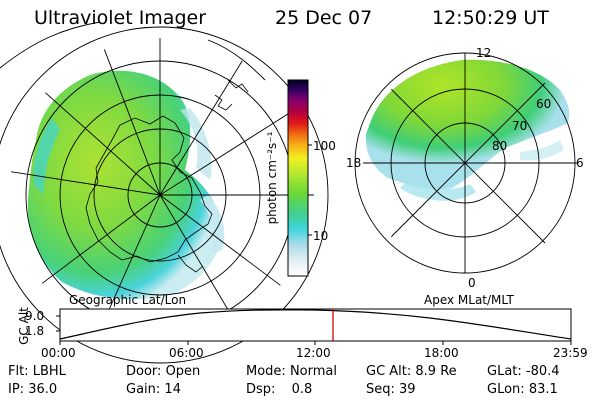  I want to click on mlt-label-6: 6, so click(580, 163).